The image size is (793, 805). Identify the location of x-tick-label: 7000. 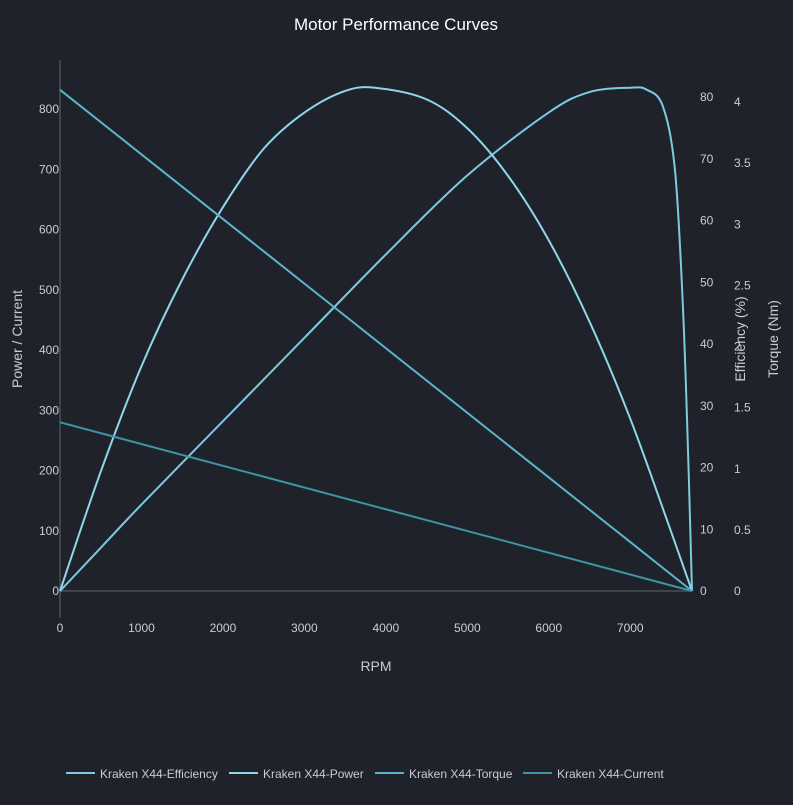
(630, 628).